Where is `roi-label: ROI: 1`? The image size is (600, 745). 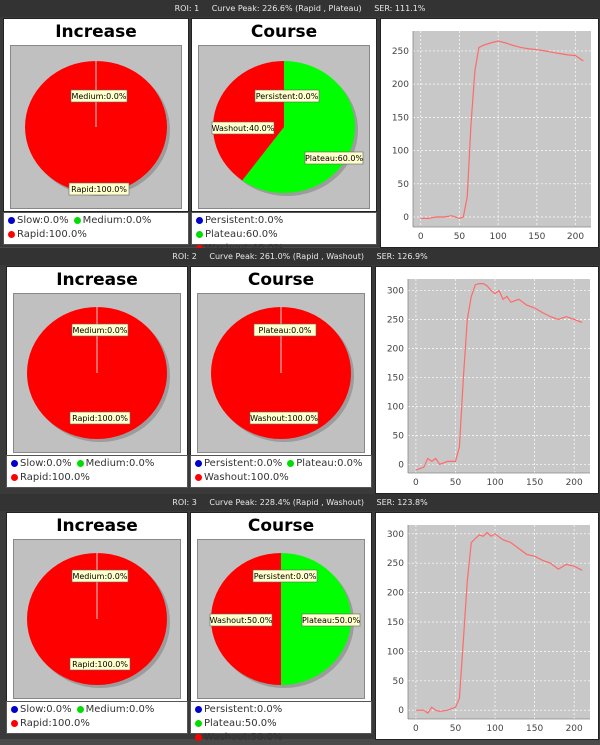
roi-label: ROI: 1 is located at coordinates (187, 8).